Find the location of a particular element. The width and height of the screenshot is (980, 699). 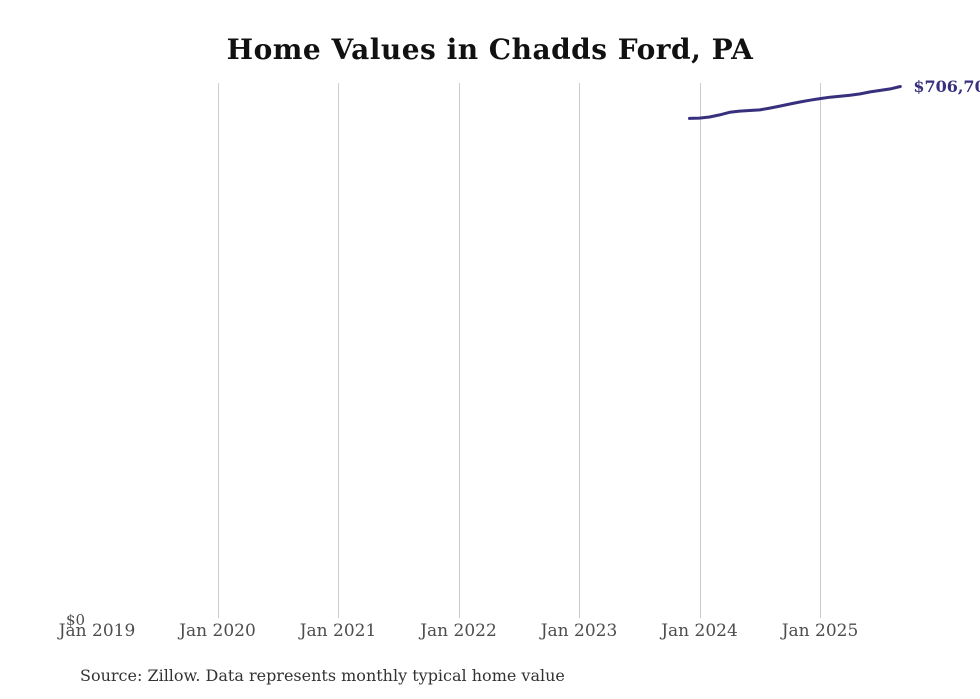

x-axis-tick-label: Jan 2021 is located at coordinates (338, 631).